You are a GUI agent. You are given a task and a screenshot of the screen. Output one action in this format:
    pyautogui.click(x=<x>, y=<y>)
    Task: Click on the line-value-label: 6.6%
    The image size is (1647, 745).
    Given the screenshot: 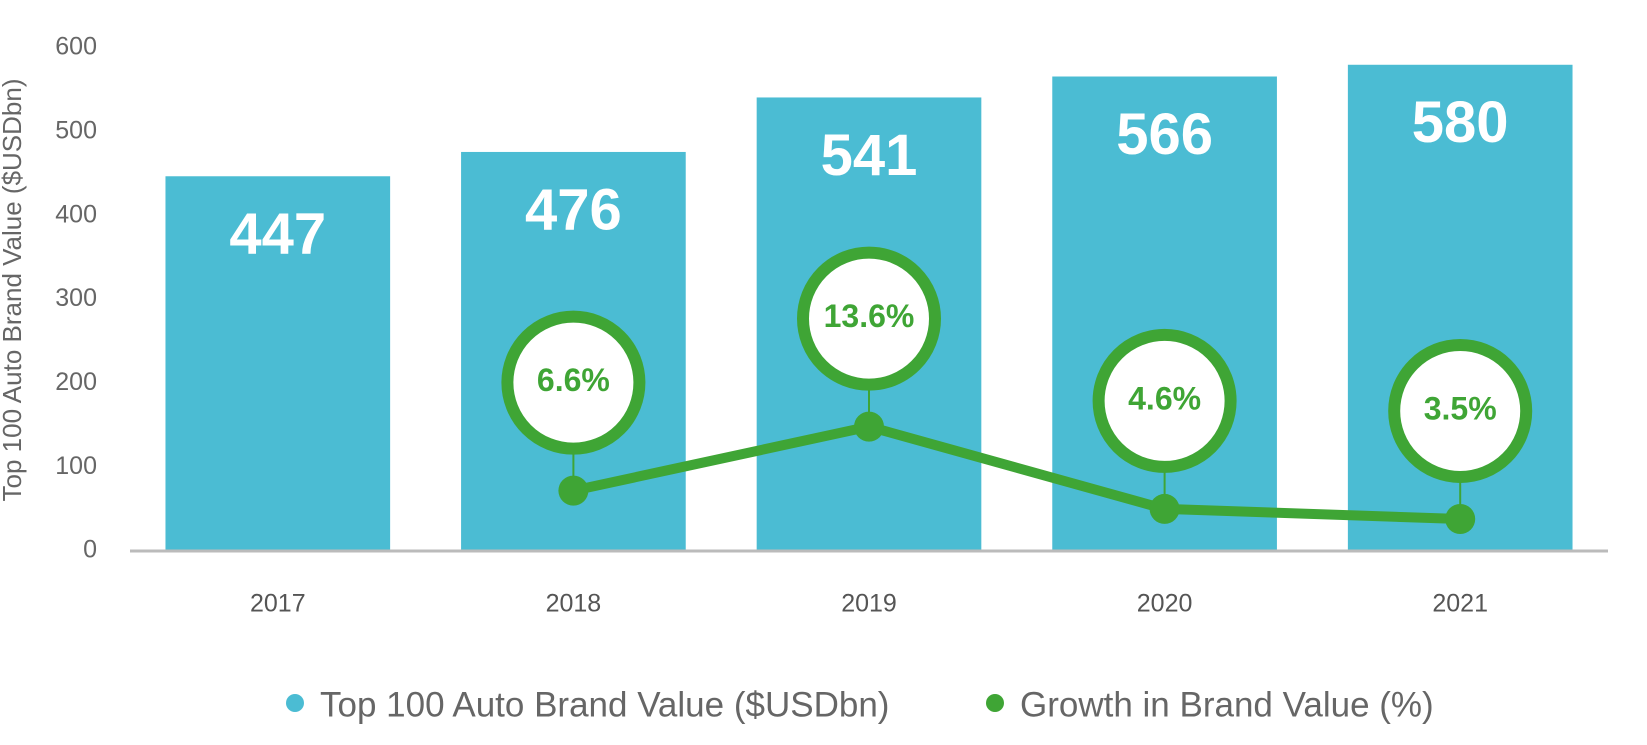 What is the action you would take?
    pyautogui.click(x=573, y=380)
    